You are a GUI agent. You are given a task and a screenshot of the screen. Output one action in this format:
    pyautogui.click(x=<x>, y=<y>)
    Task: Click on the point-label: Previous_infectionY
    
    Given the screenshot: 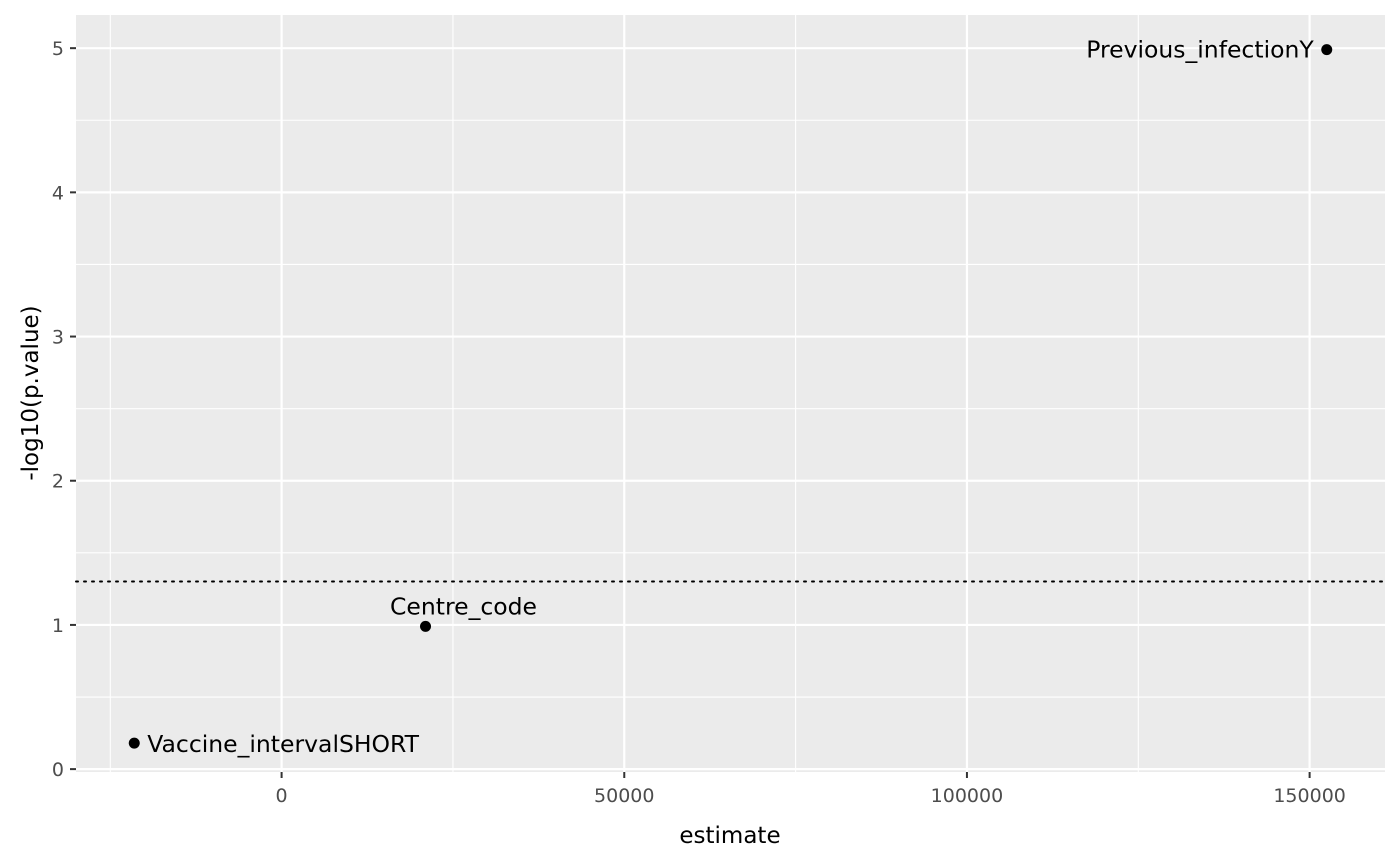 What is the action you would take?
    pyautogui.click(x=1200, y=50)
    